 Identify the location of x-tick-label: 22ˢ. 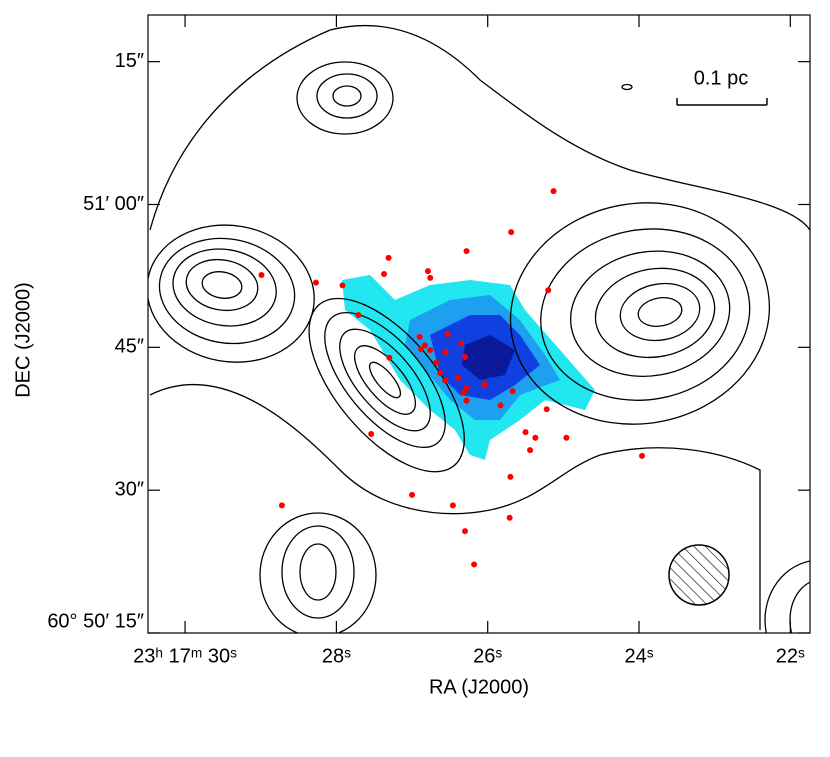
(790, 656).